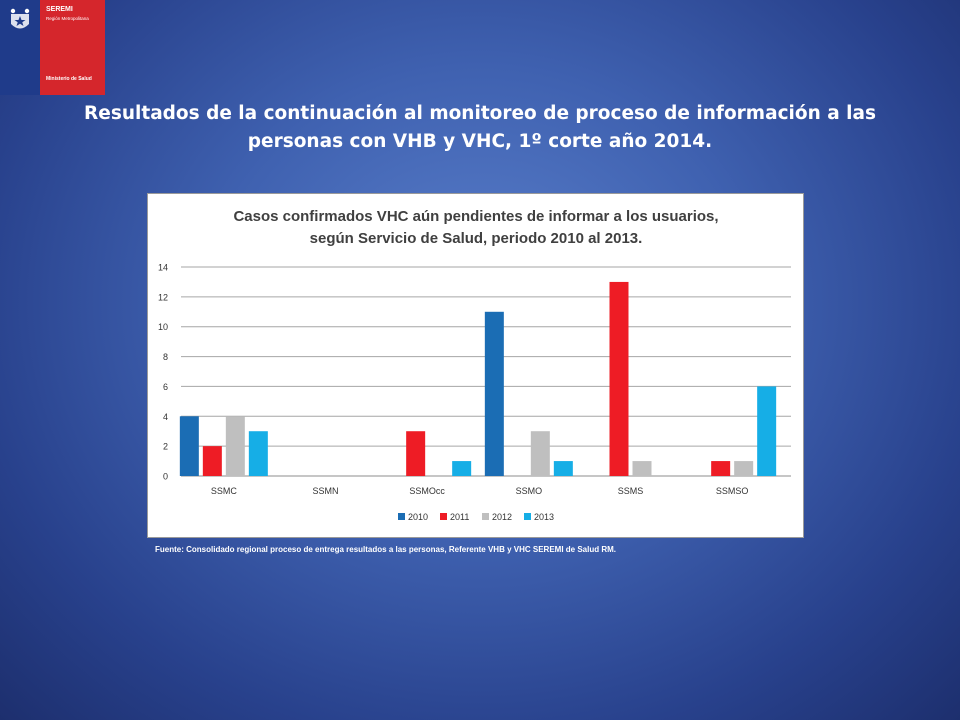 The image size is (960, 720). What do you see at coordinates (165, 447) in the screenshot?
I see `y-tick-label-2: 2` at bounding box center [165, 447].